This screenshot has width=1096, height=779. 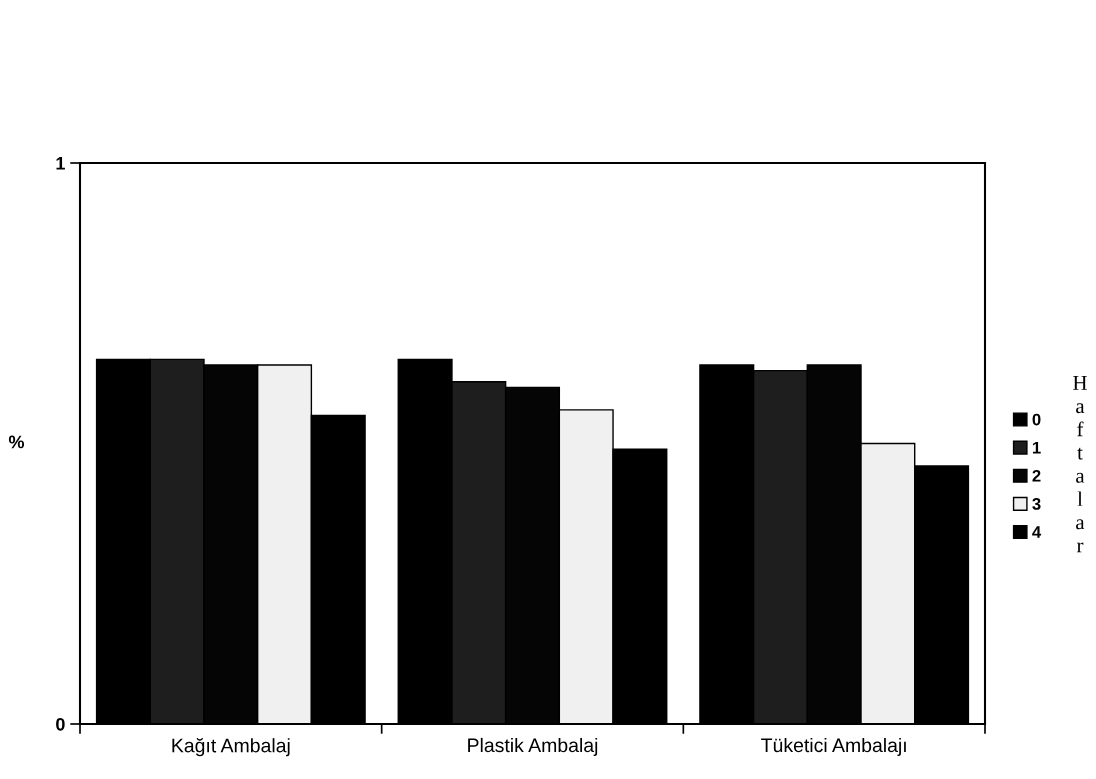 I want to click on x-tick-label: Plastik Ambalaj, so click(x=533, y=747).